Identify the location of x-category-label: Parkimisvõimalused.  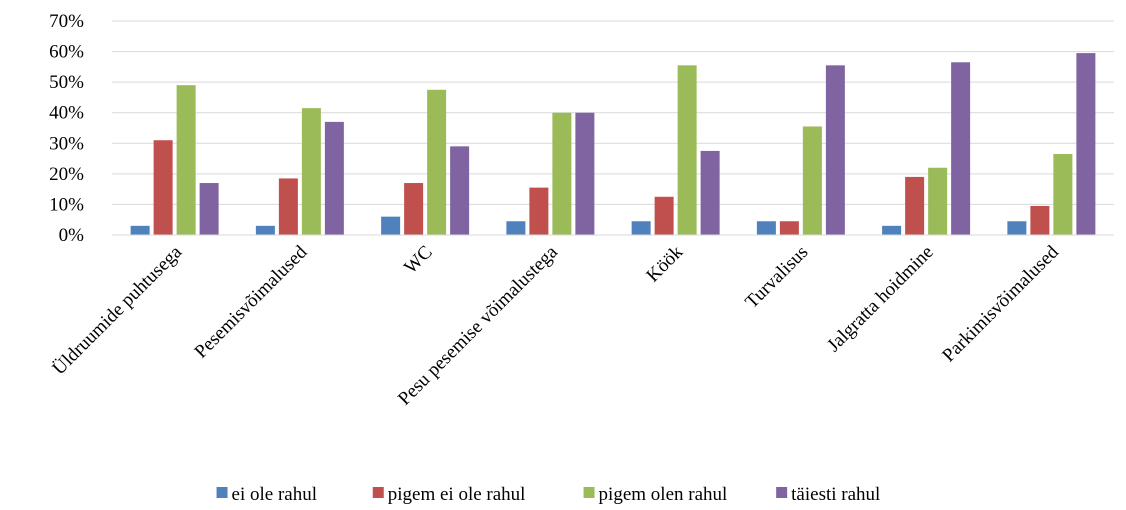
(1000, 303).